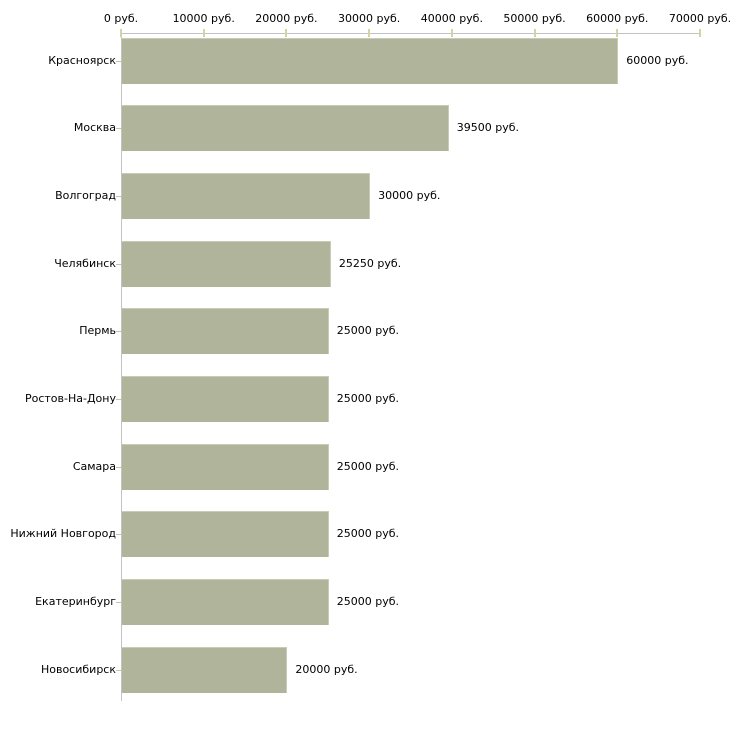 Image resolution: width=730 pixels, height=730 pixels. What do you see at coordinates (75, 602) in the screenshot?
I see `category-label: Екатеринбург` at bounding box center [75, 602].